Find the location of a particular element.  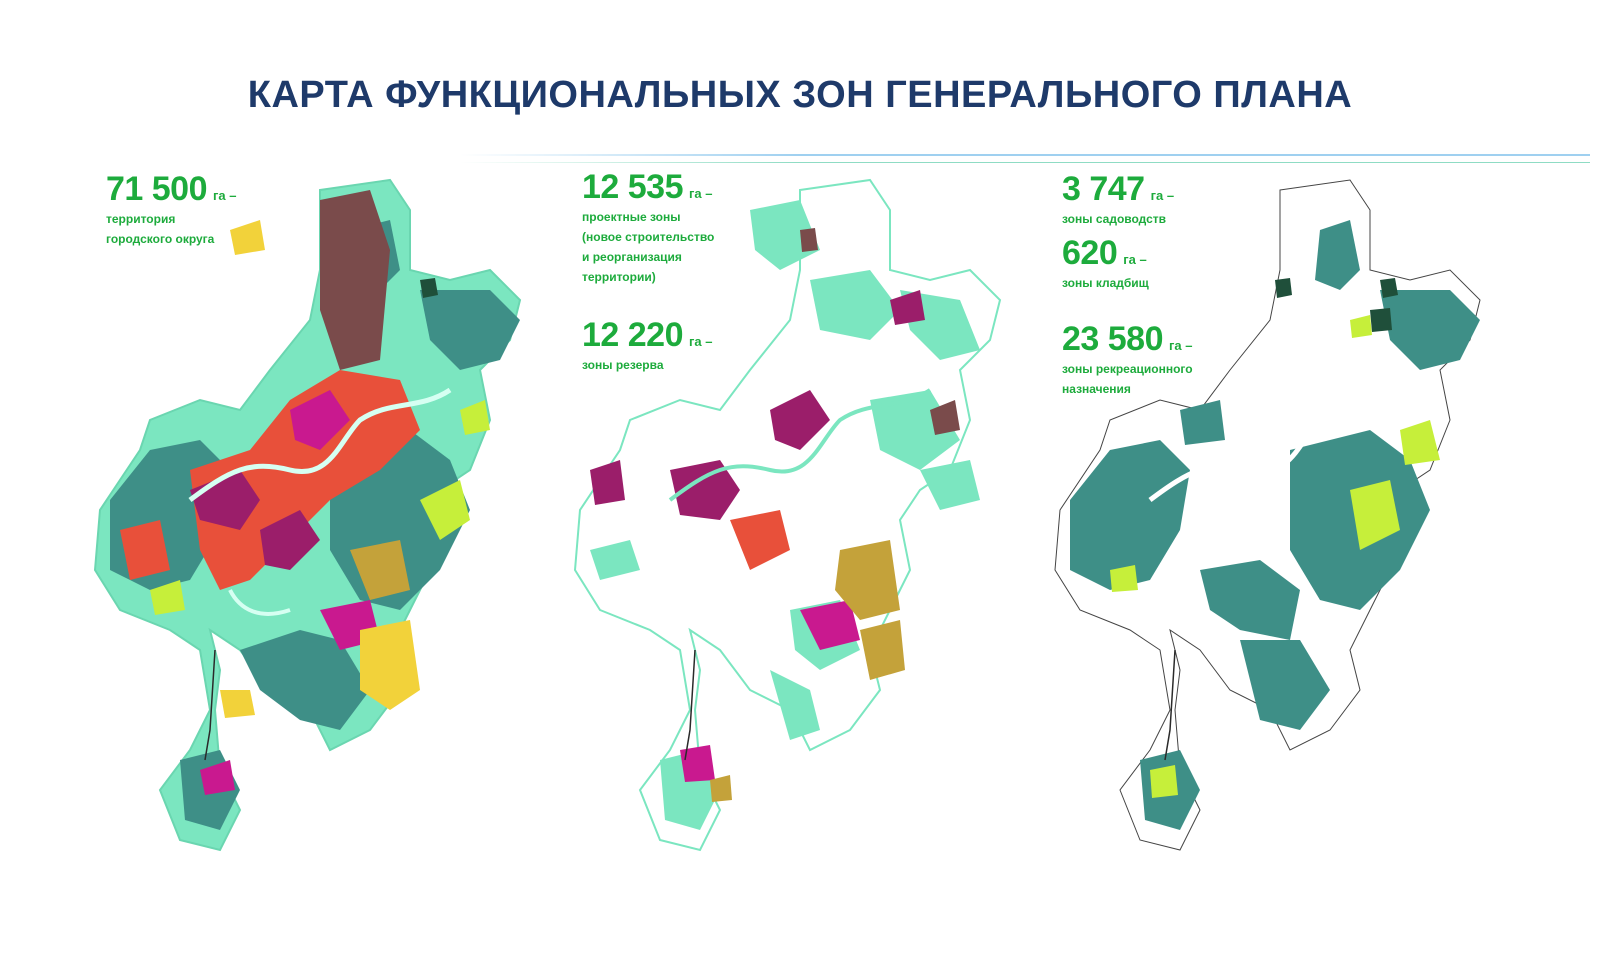

stat-description: зоны кладбищ is located at coordinates (1105, 283).